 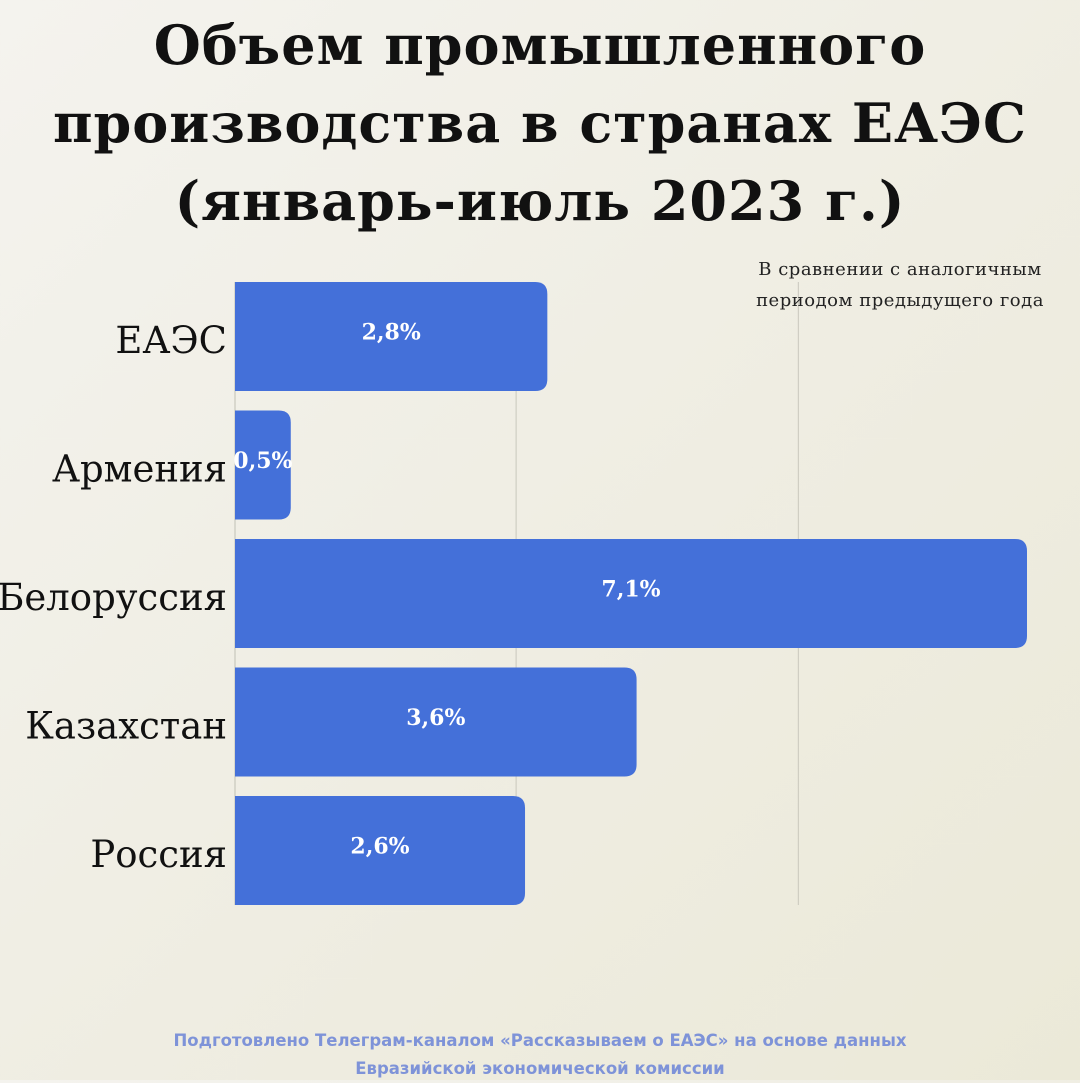 I want to click on chart-title-line-3: (январь-июль 2023 г.), so click(x=540, y=201).